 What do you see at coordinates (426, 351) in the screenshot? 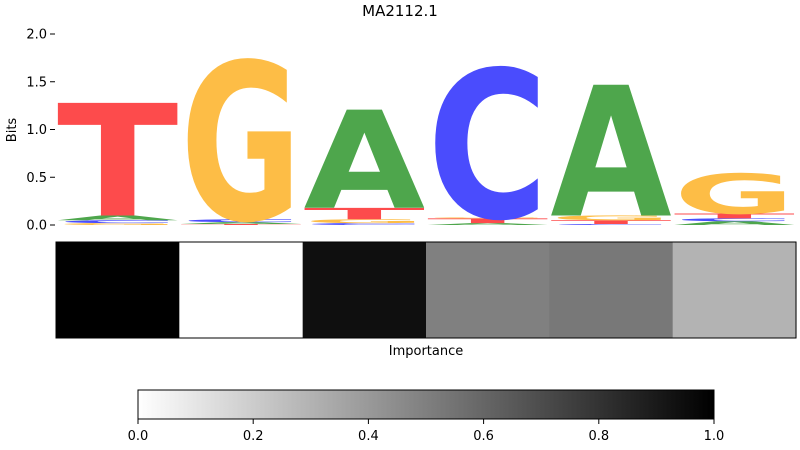
I see `heatmap-x-axis-title: Importance` at bounding box center [426, 351].